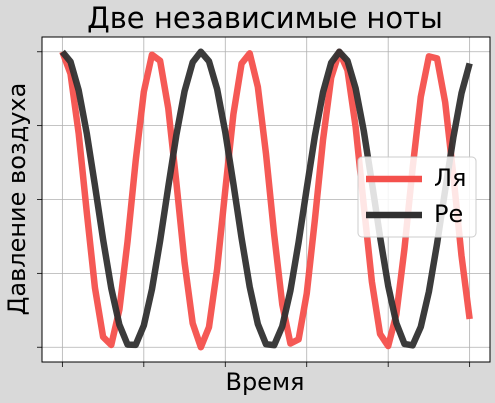  What do you see at coordinates (448, 214) in the screenshot?
I see `legend-label: Ре` at bounding box center [448, 214].